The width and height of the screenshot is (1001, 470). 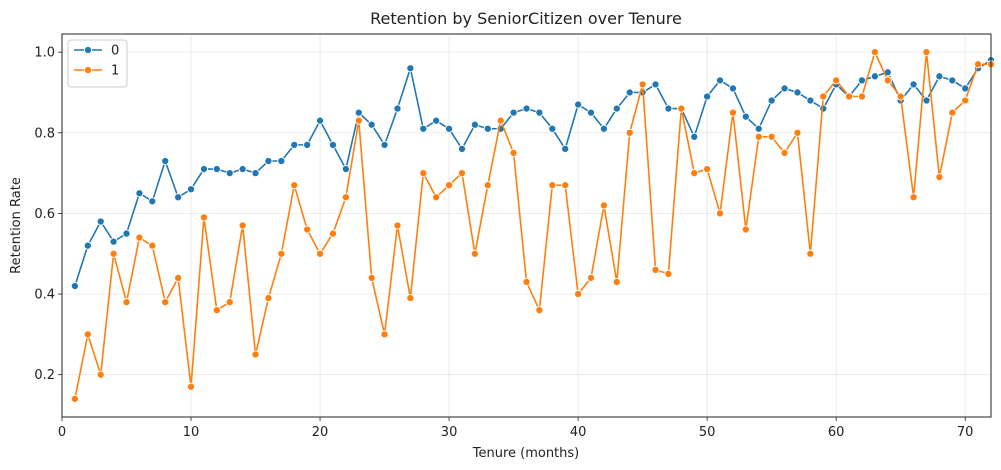 What do you see at coordinates (44, 133) in the screenshot?
I see `y-tick-label: 0.8` at bounding box center [44, 133].